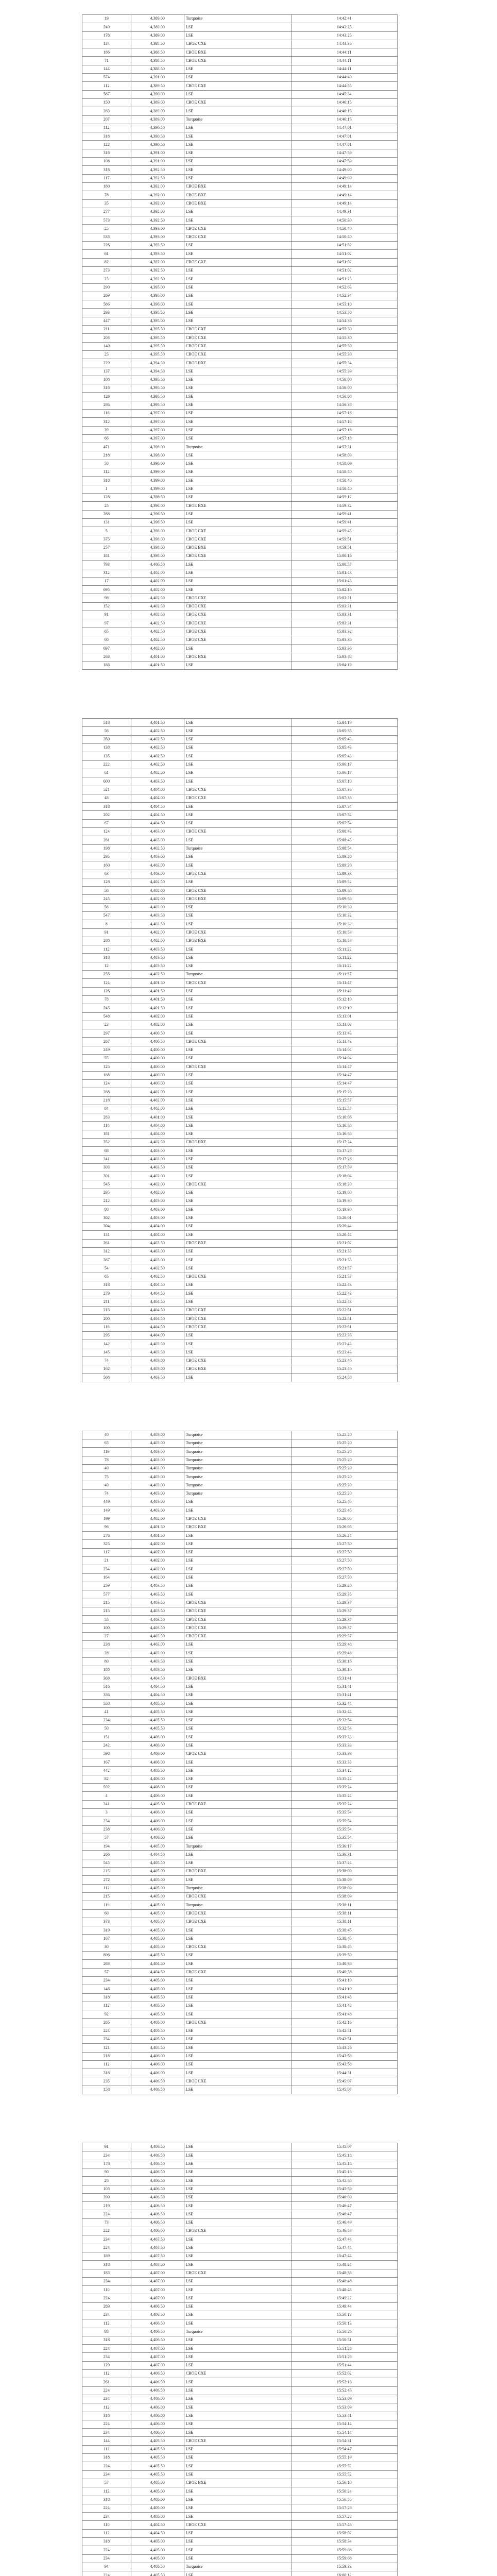 This screenshot has width=497, height=2576. I want to click on cell-price: 4,406.50, so click(157, 2374).